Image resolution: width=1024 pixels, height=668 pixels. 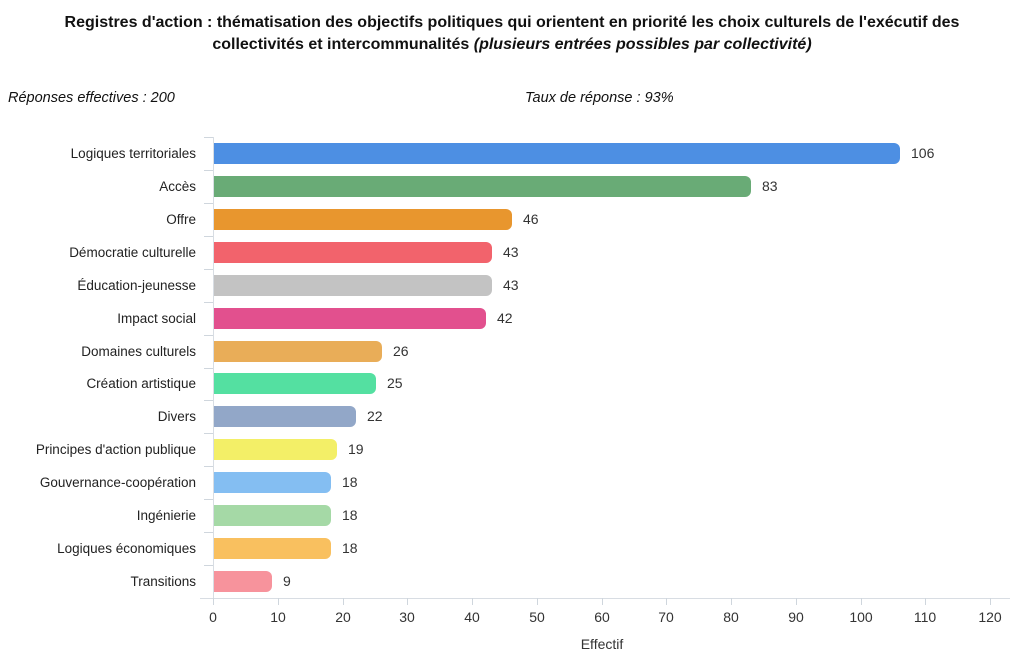 What do you see at coordinates (531, 219) in the screenshot?
I see `value-label: 46` at bounding box center [531, 219].